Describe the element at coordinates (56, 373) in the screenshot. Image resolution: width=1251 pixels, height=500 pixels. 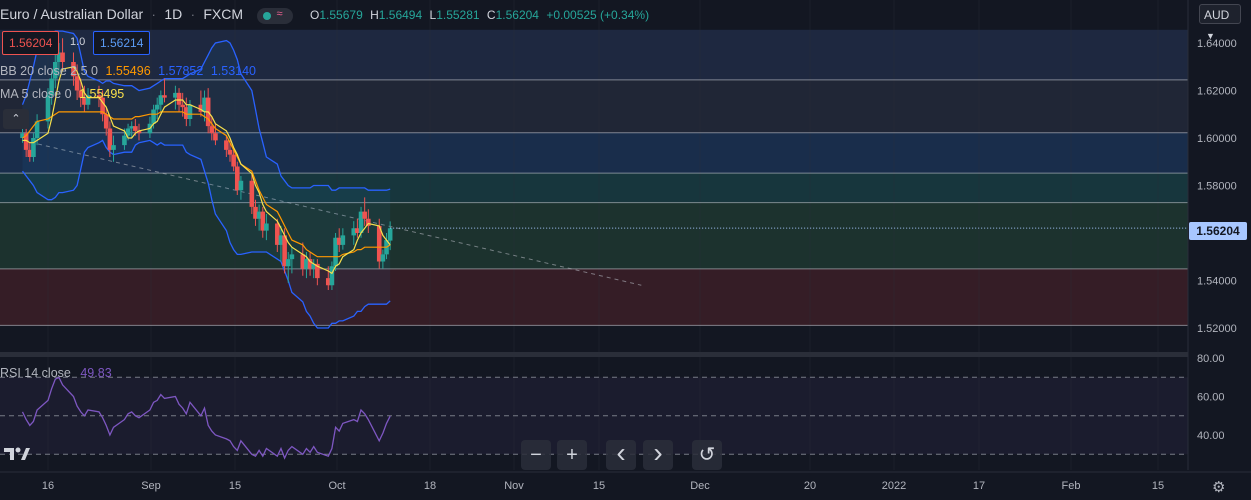
I see `rsi-legend: RSI 14 close 49.83` at that location.